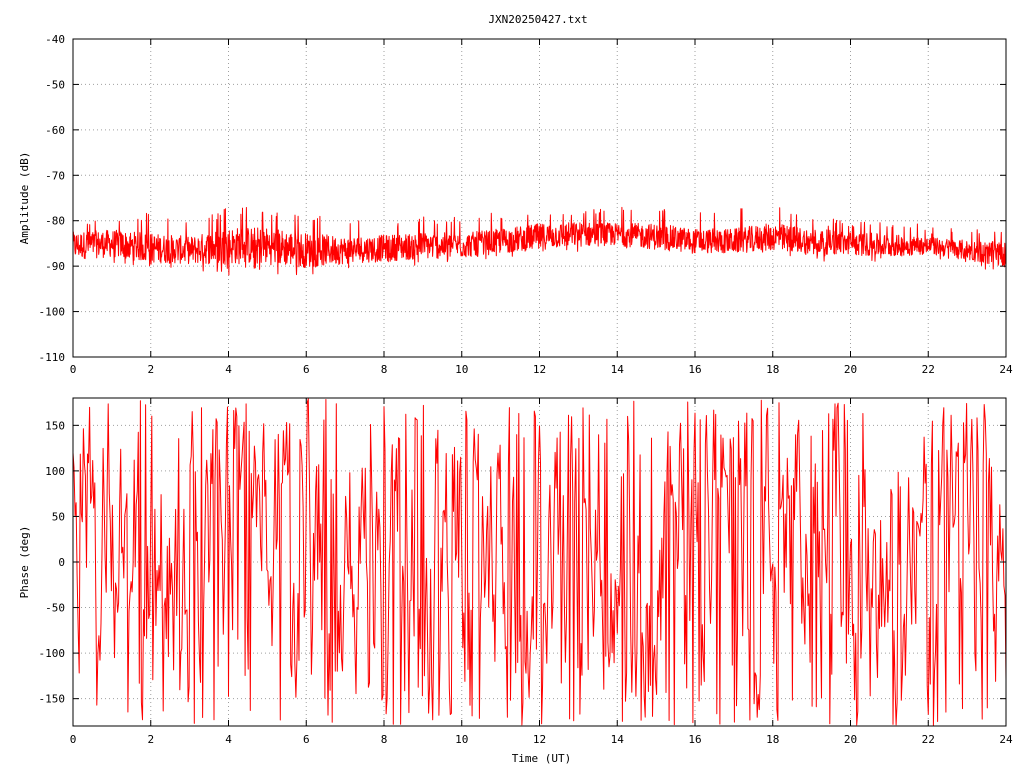 Image resolution: width=1024 pixels, height=768 pixels. Describe the element at coordinates (24, 198) in the screenshot. I see `y-axis-label: Amplitude (dB)` at that location.